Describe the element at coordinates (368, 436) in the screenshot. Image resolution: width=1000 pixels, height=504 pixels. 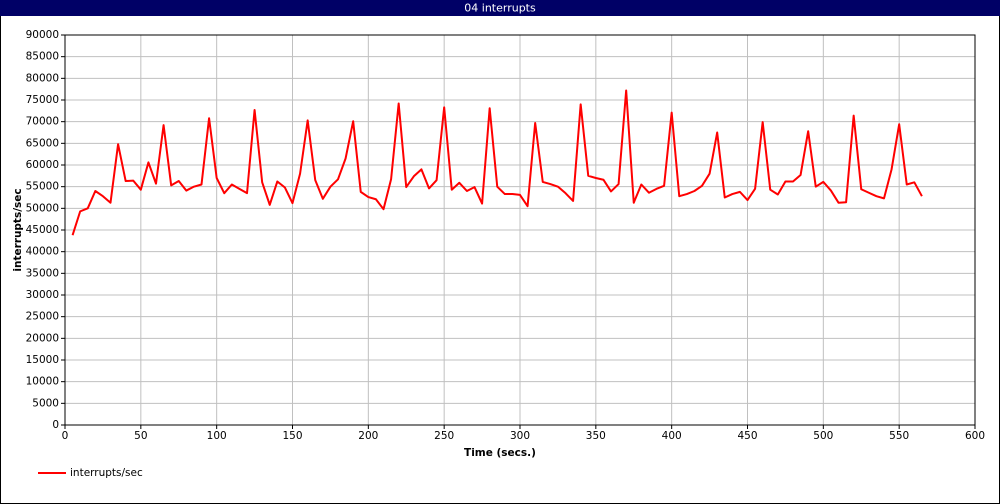
I see `x-tick-label: 200` at that location.